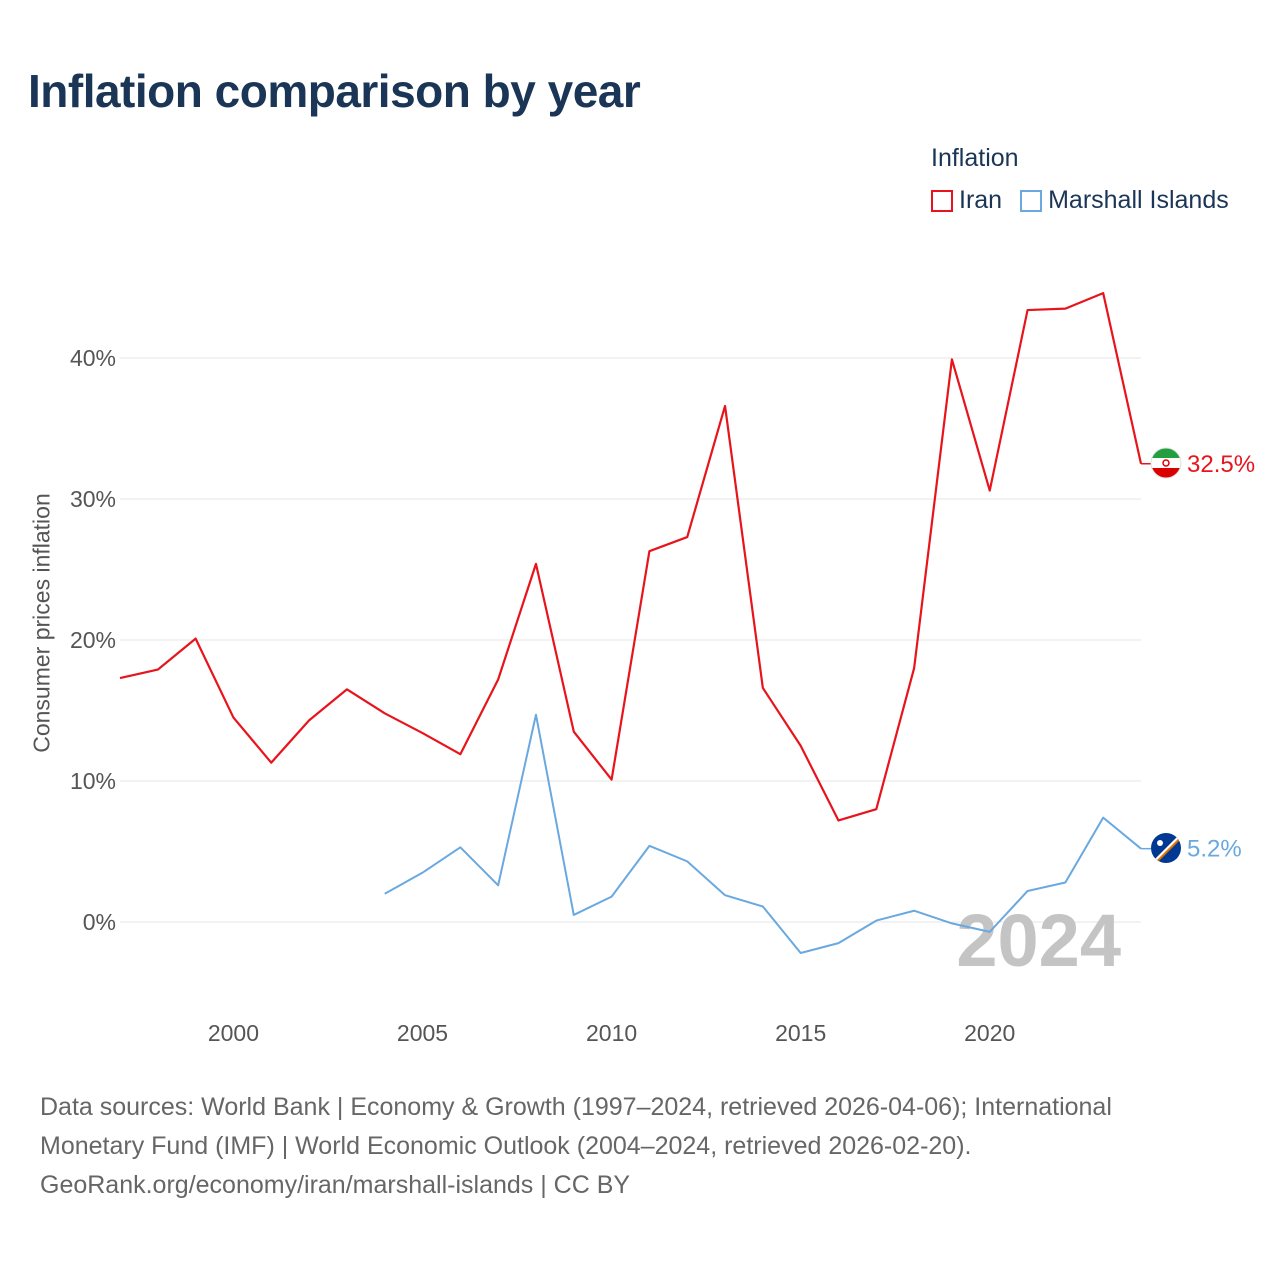 This screenshot has height=1280, width=1280. Describe the element at coordinates (1038, 940) in the screenshot. I see `year-watermark: 2024` at that location.